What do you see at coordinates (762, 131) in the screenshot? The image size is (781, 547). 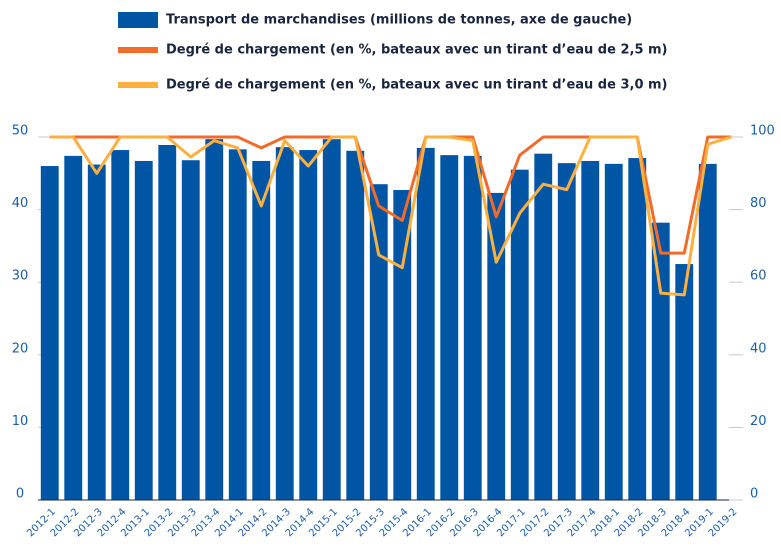 I see `y2-tick-label: 100` at bounding box center [762, 131].